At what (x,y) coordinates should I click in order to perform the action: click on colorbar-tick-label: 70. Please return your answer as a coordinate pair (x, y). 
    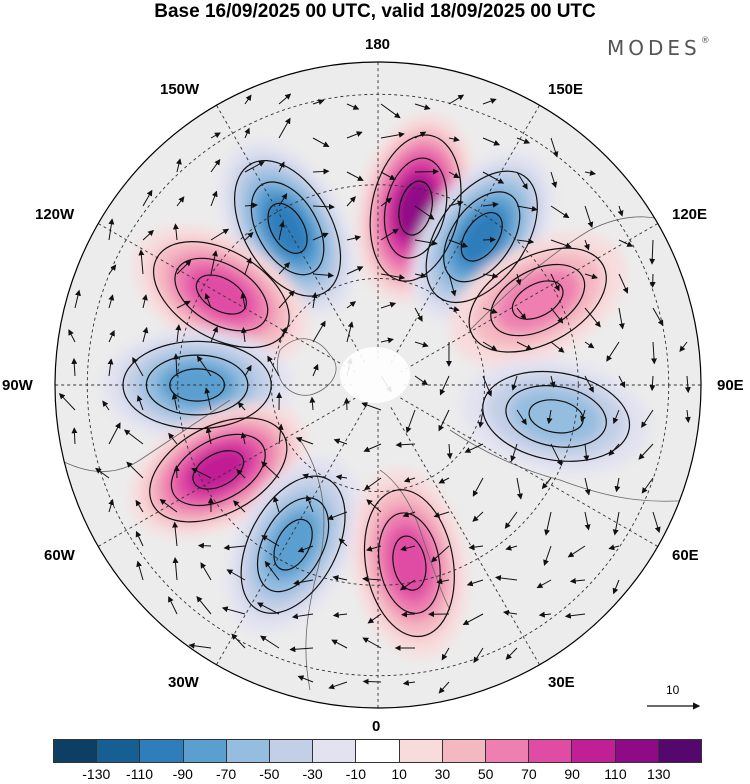
    Looking at the image, I should click on (529, 774).